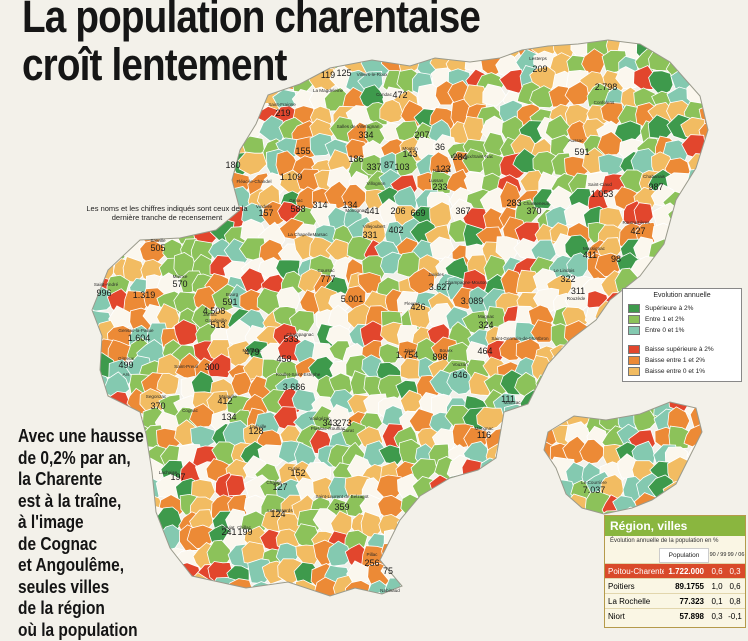 The image size is (748, 641). I want to click on place-name-label: Gurat, so click(348, 430).